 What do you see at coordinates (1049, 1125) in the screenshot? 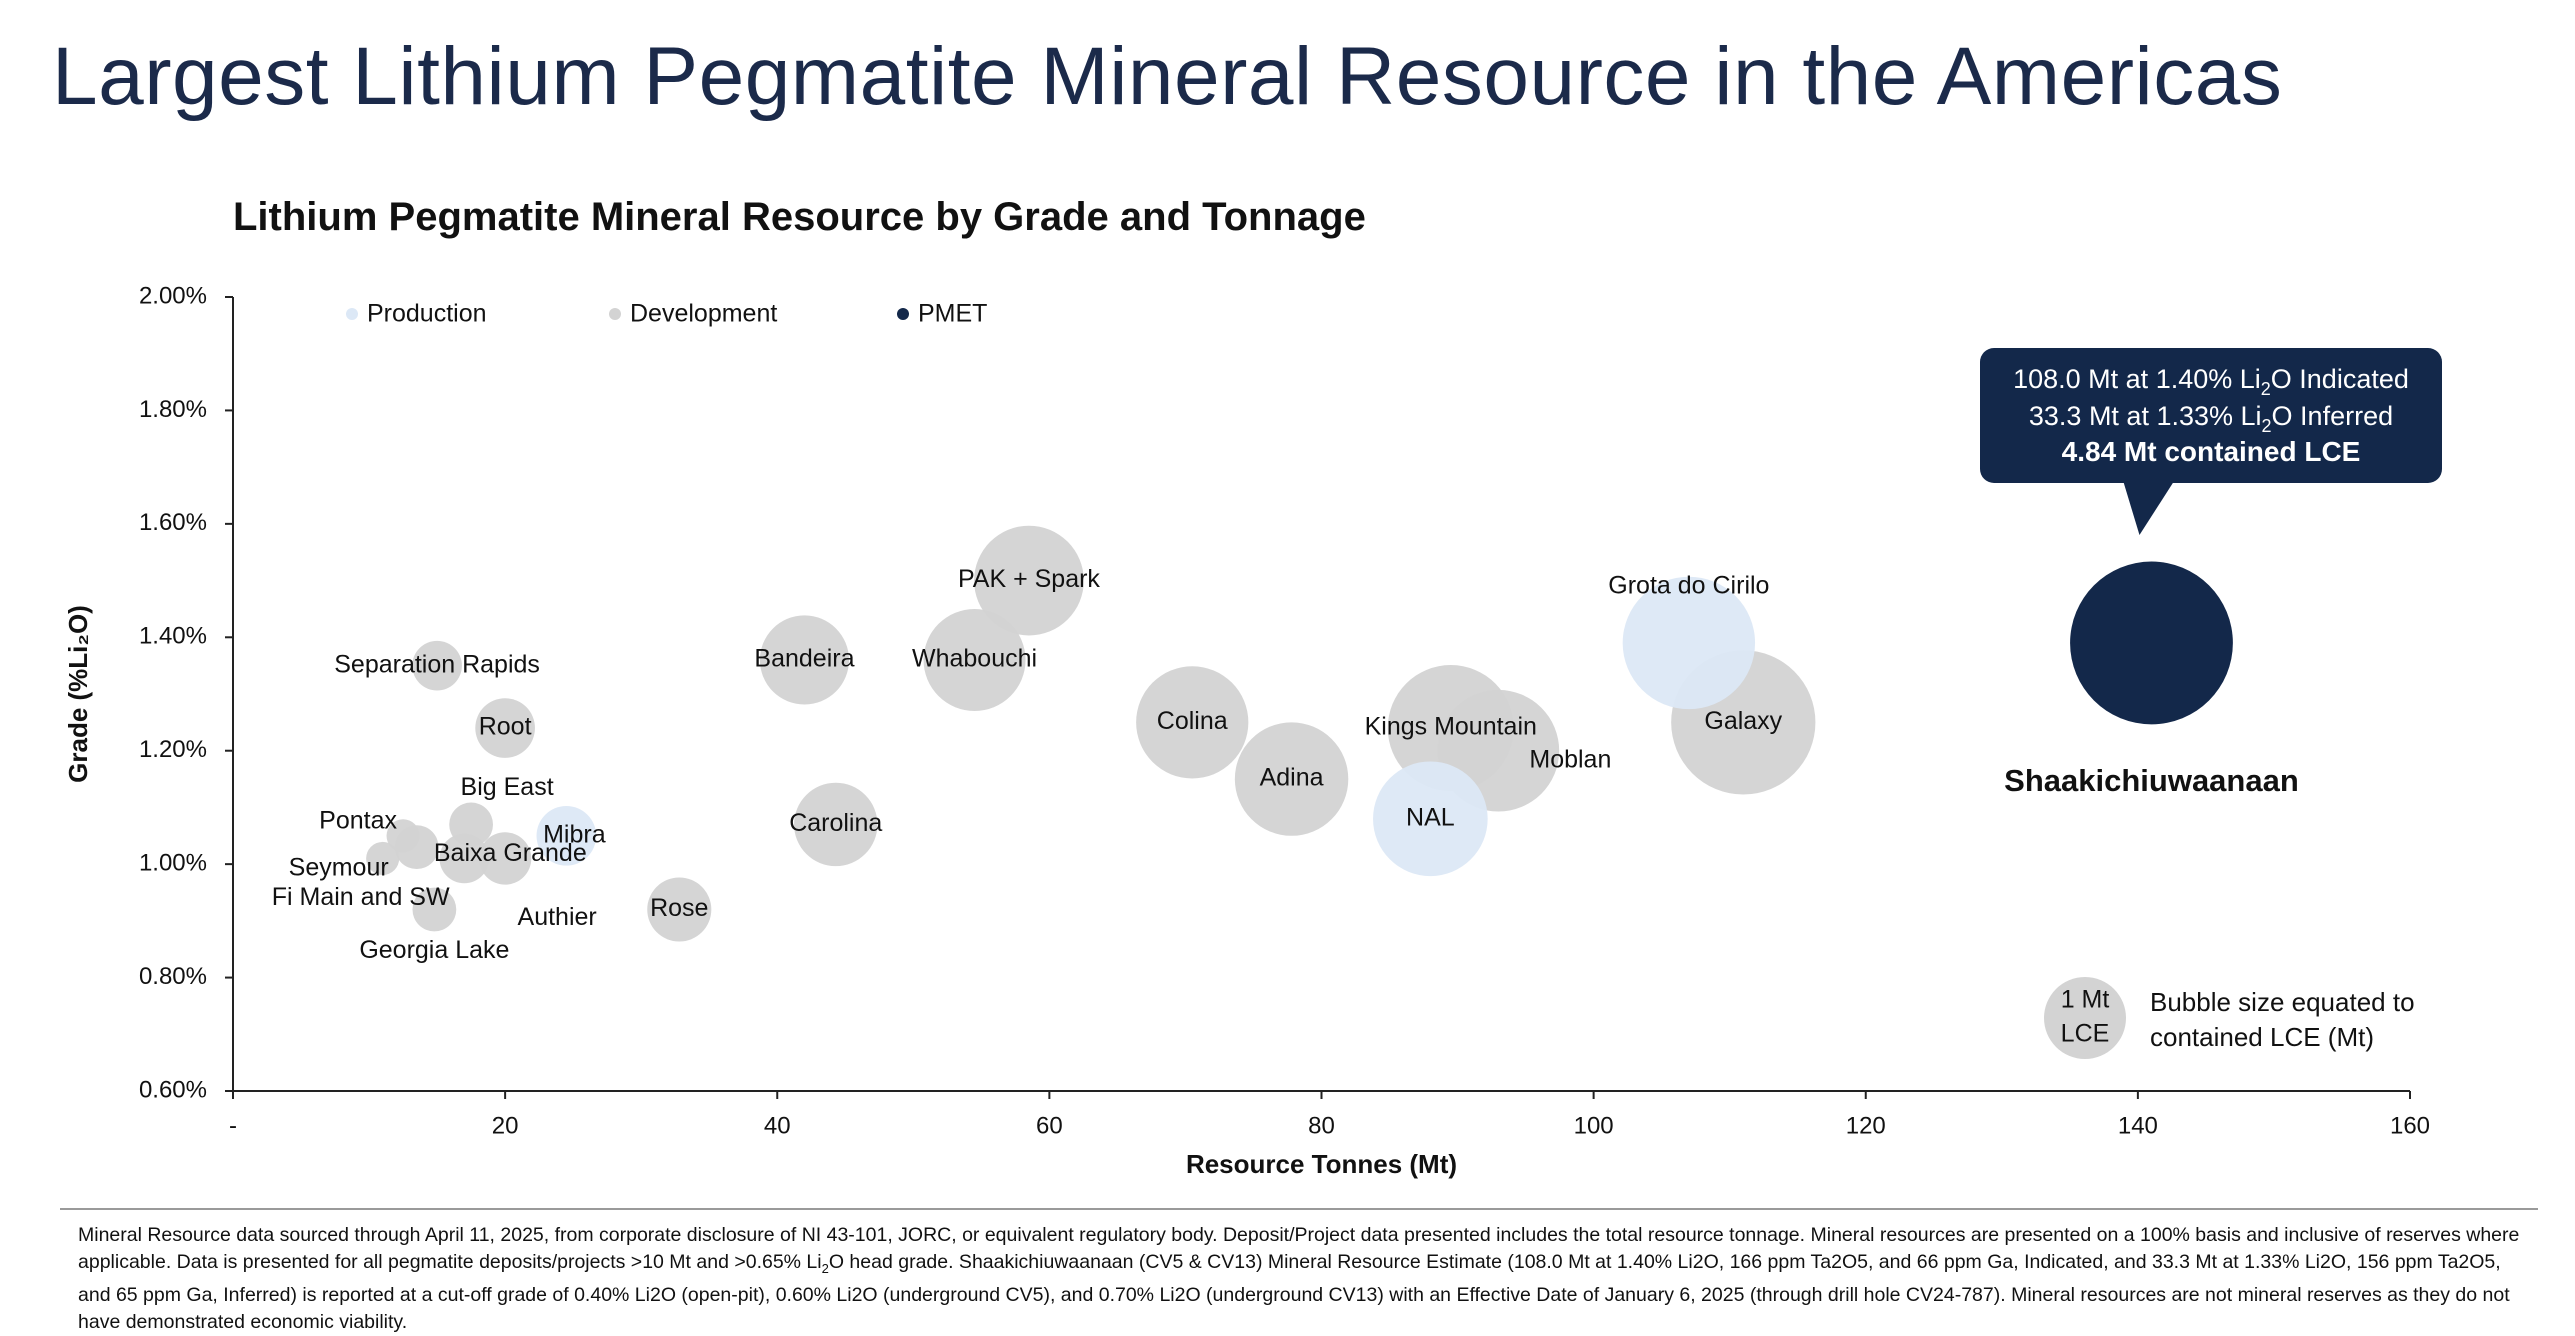
I see `x-tick-label: 60` at bounding box center [1049, 1125].